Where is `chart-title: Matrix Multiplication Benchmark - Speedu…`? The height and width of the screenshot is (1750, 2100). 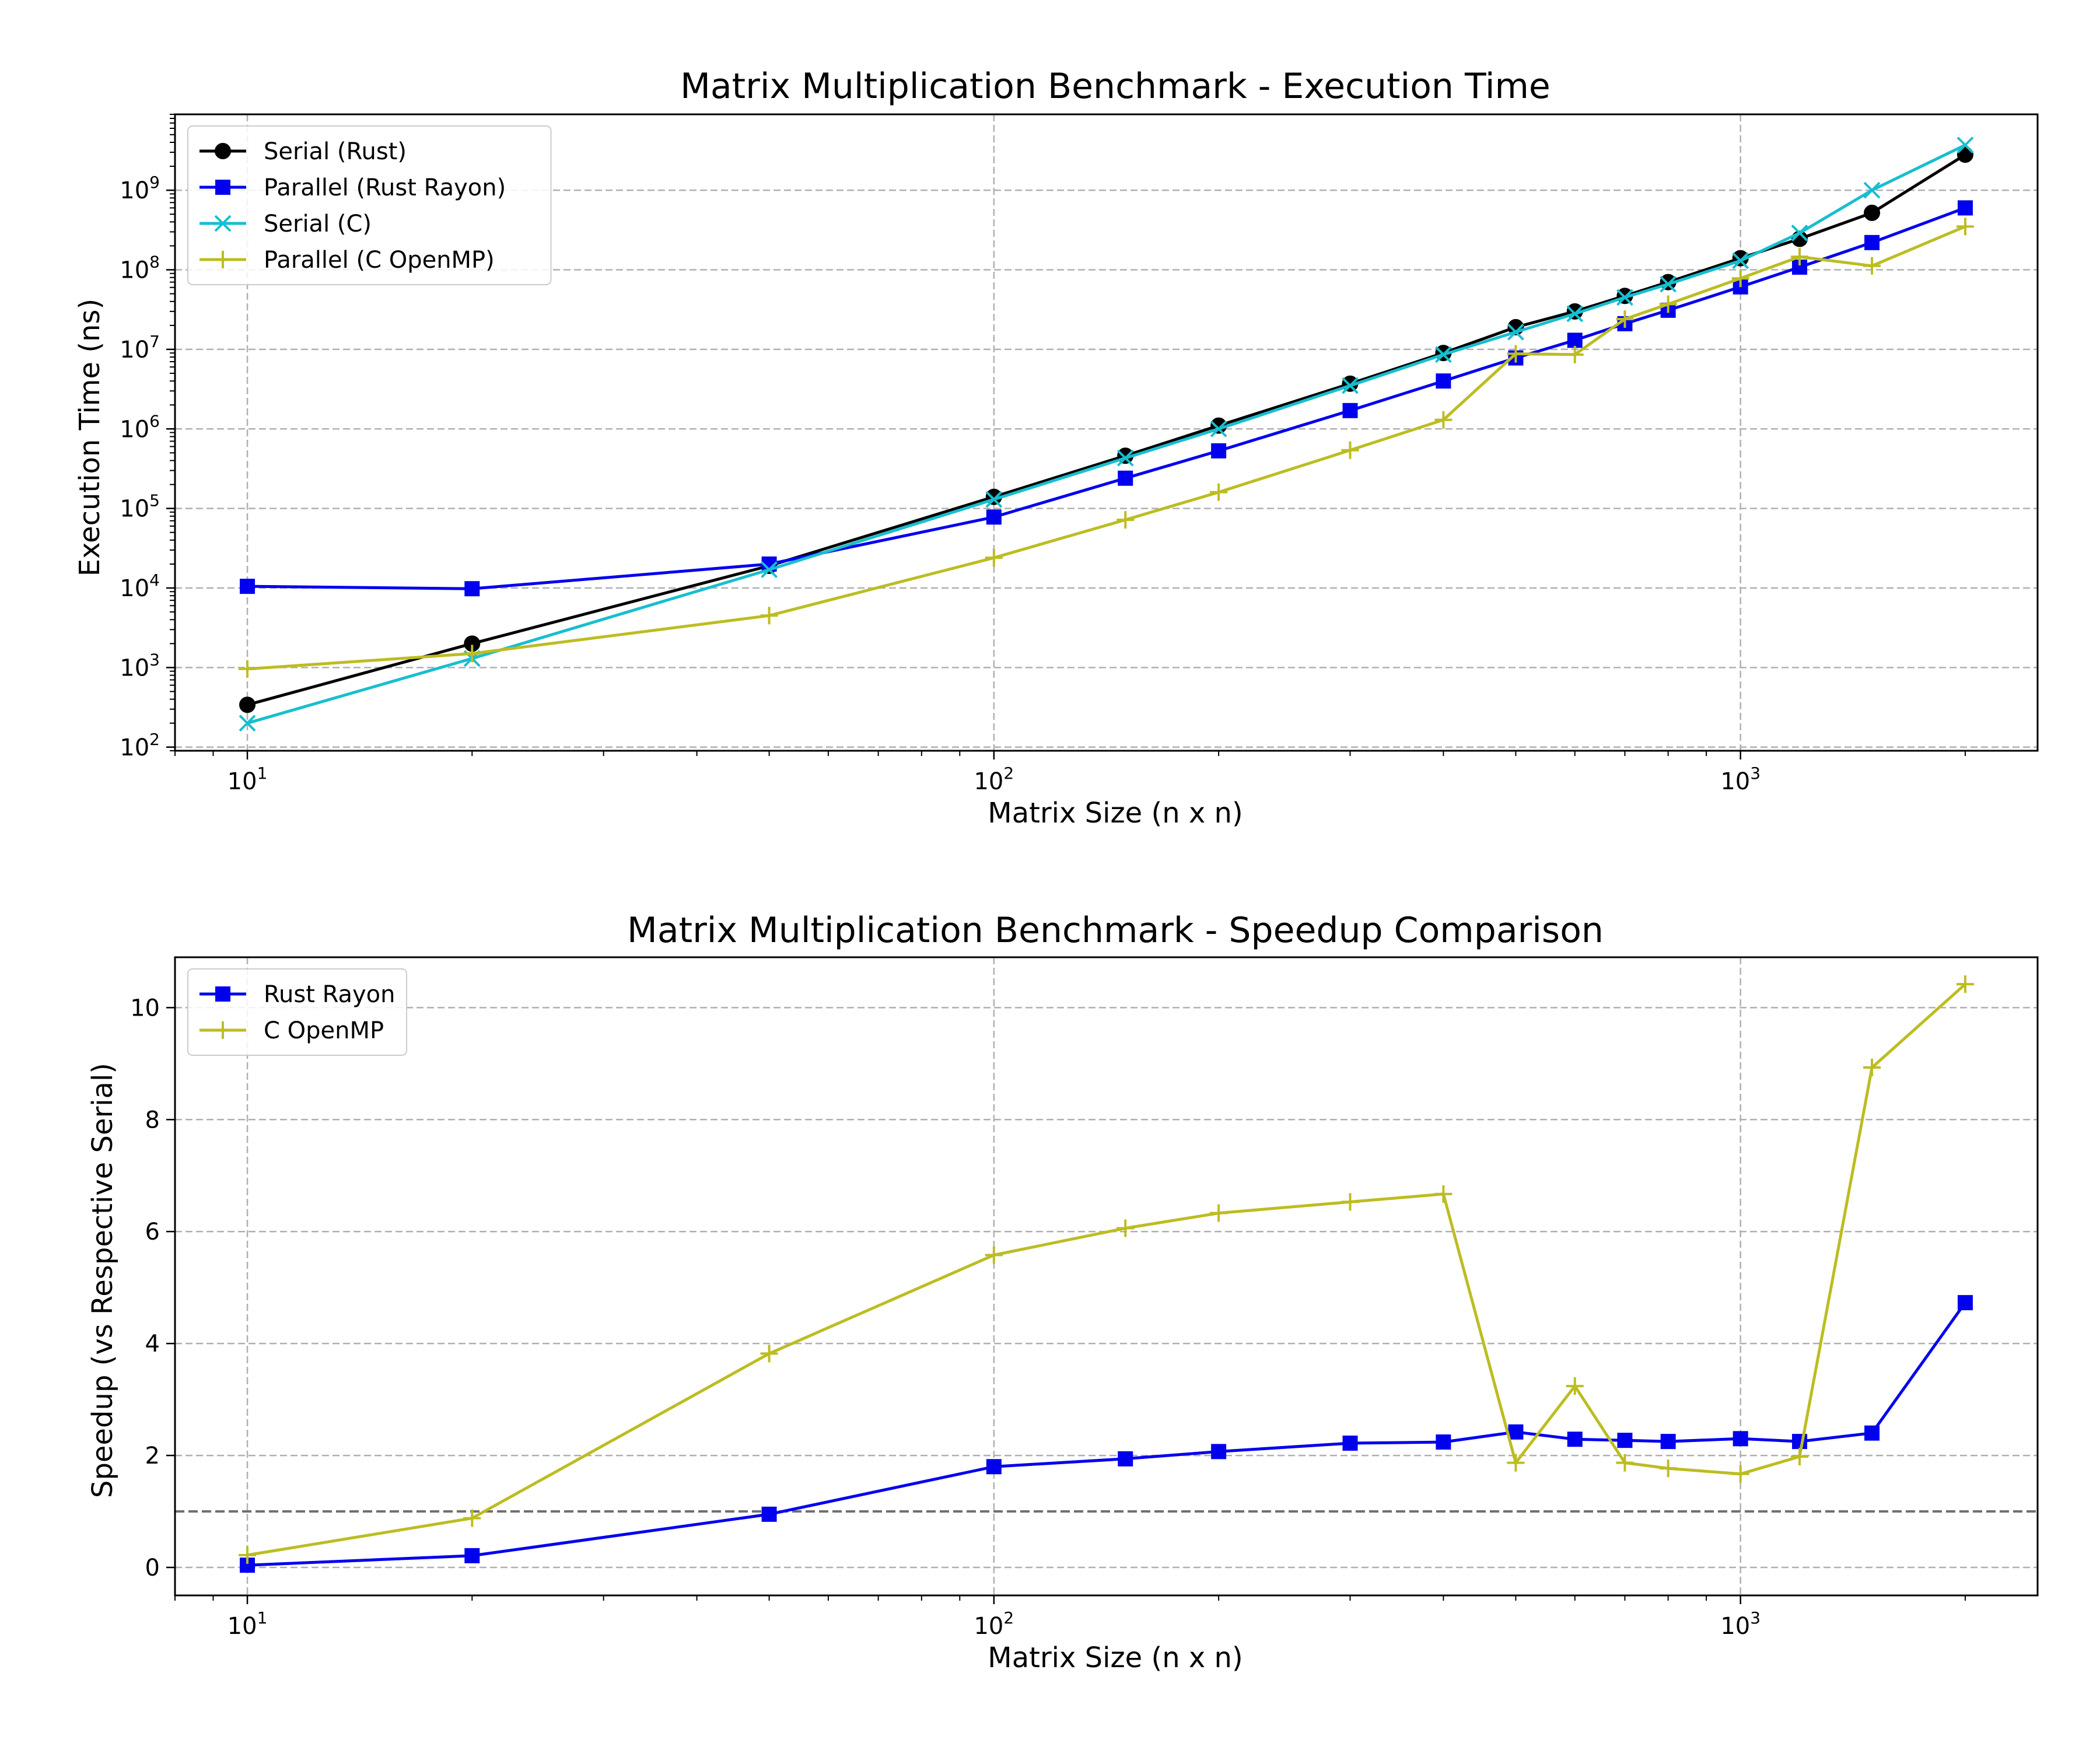 chart-title: Matrix Multiplication Benchmark - Speedu… is located at coordinates (1115, 930).